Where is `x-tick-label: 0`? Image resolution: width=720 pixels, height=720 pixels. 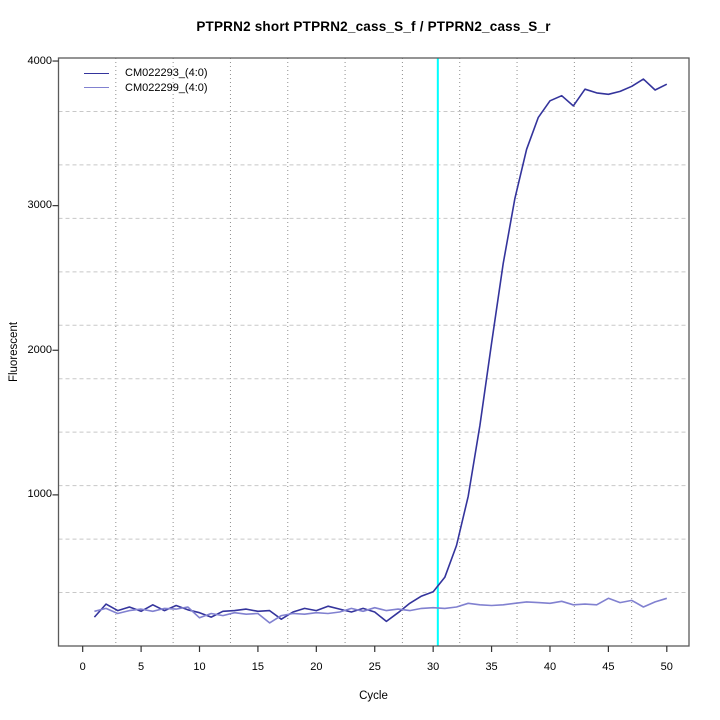
x-tick-label: 0 is located at coordinates (82, 667).